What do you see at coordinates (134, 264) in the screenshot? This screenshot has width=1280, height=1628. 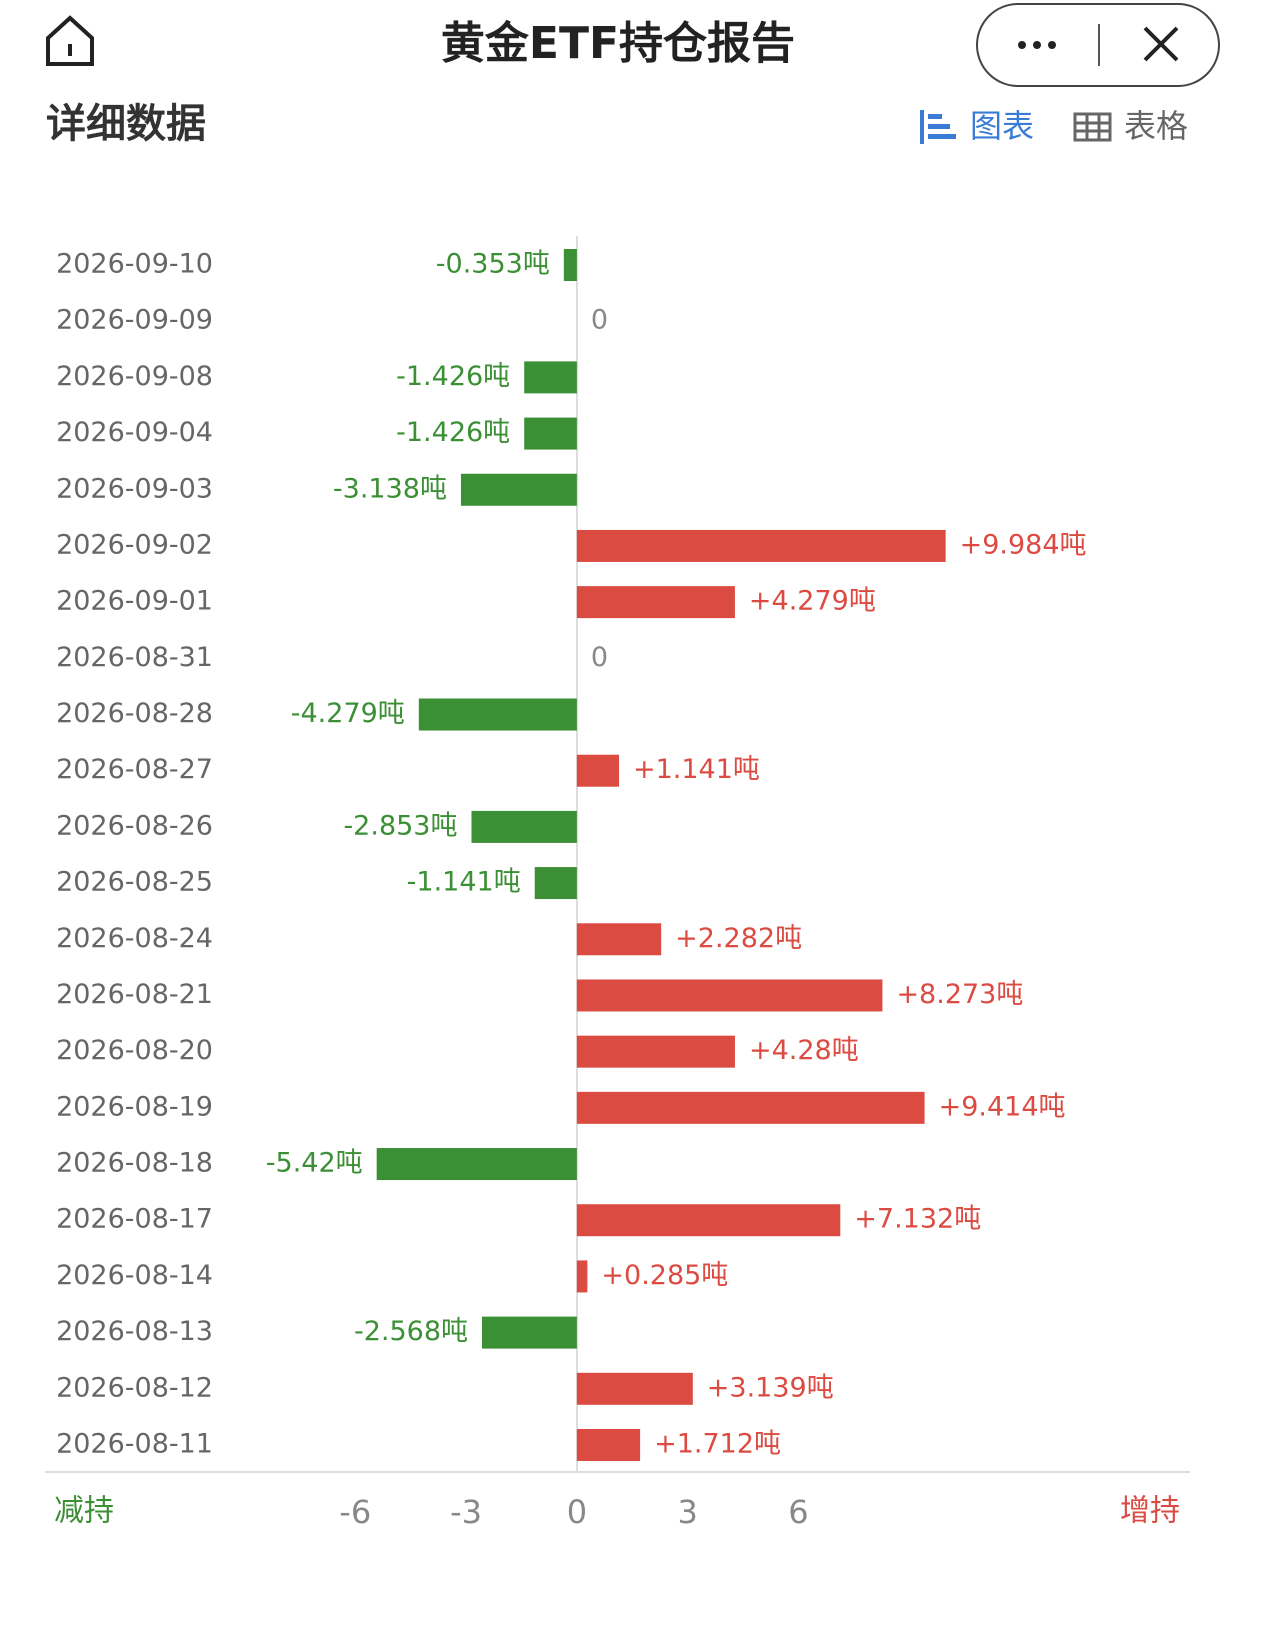 I see `y-tick-label: 2026-09-10` at bounding box center [134, 264].